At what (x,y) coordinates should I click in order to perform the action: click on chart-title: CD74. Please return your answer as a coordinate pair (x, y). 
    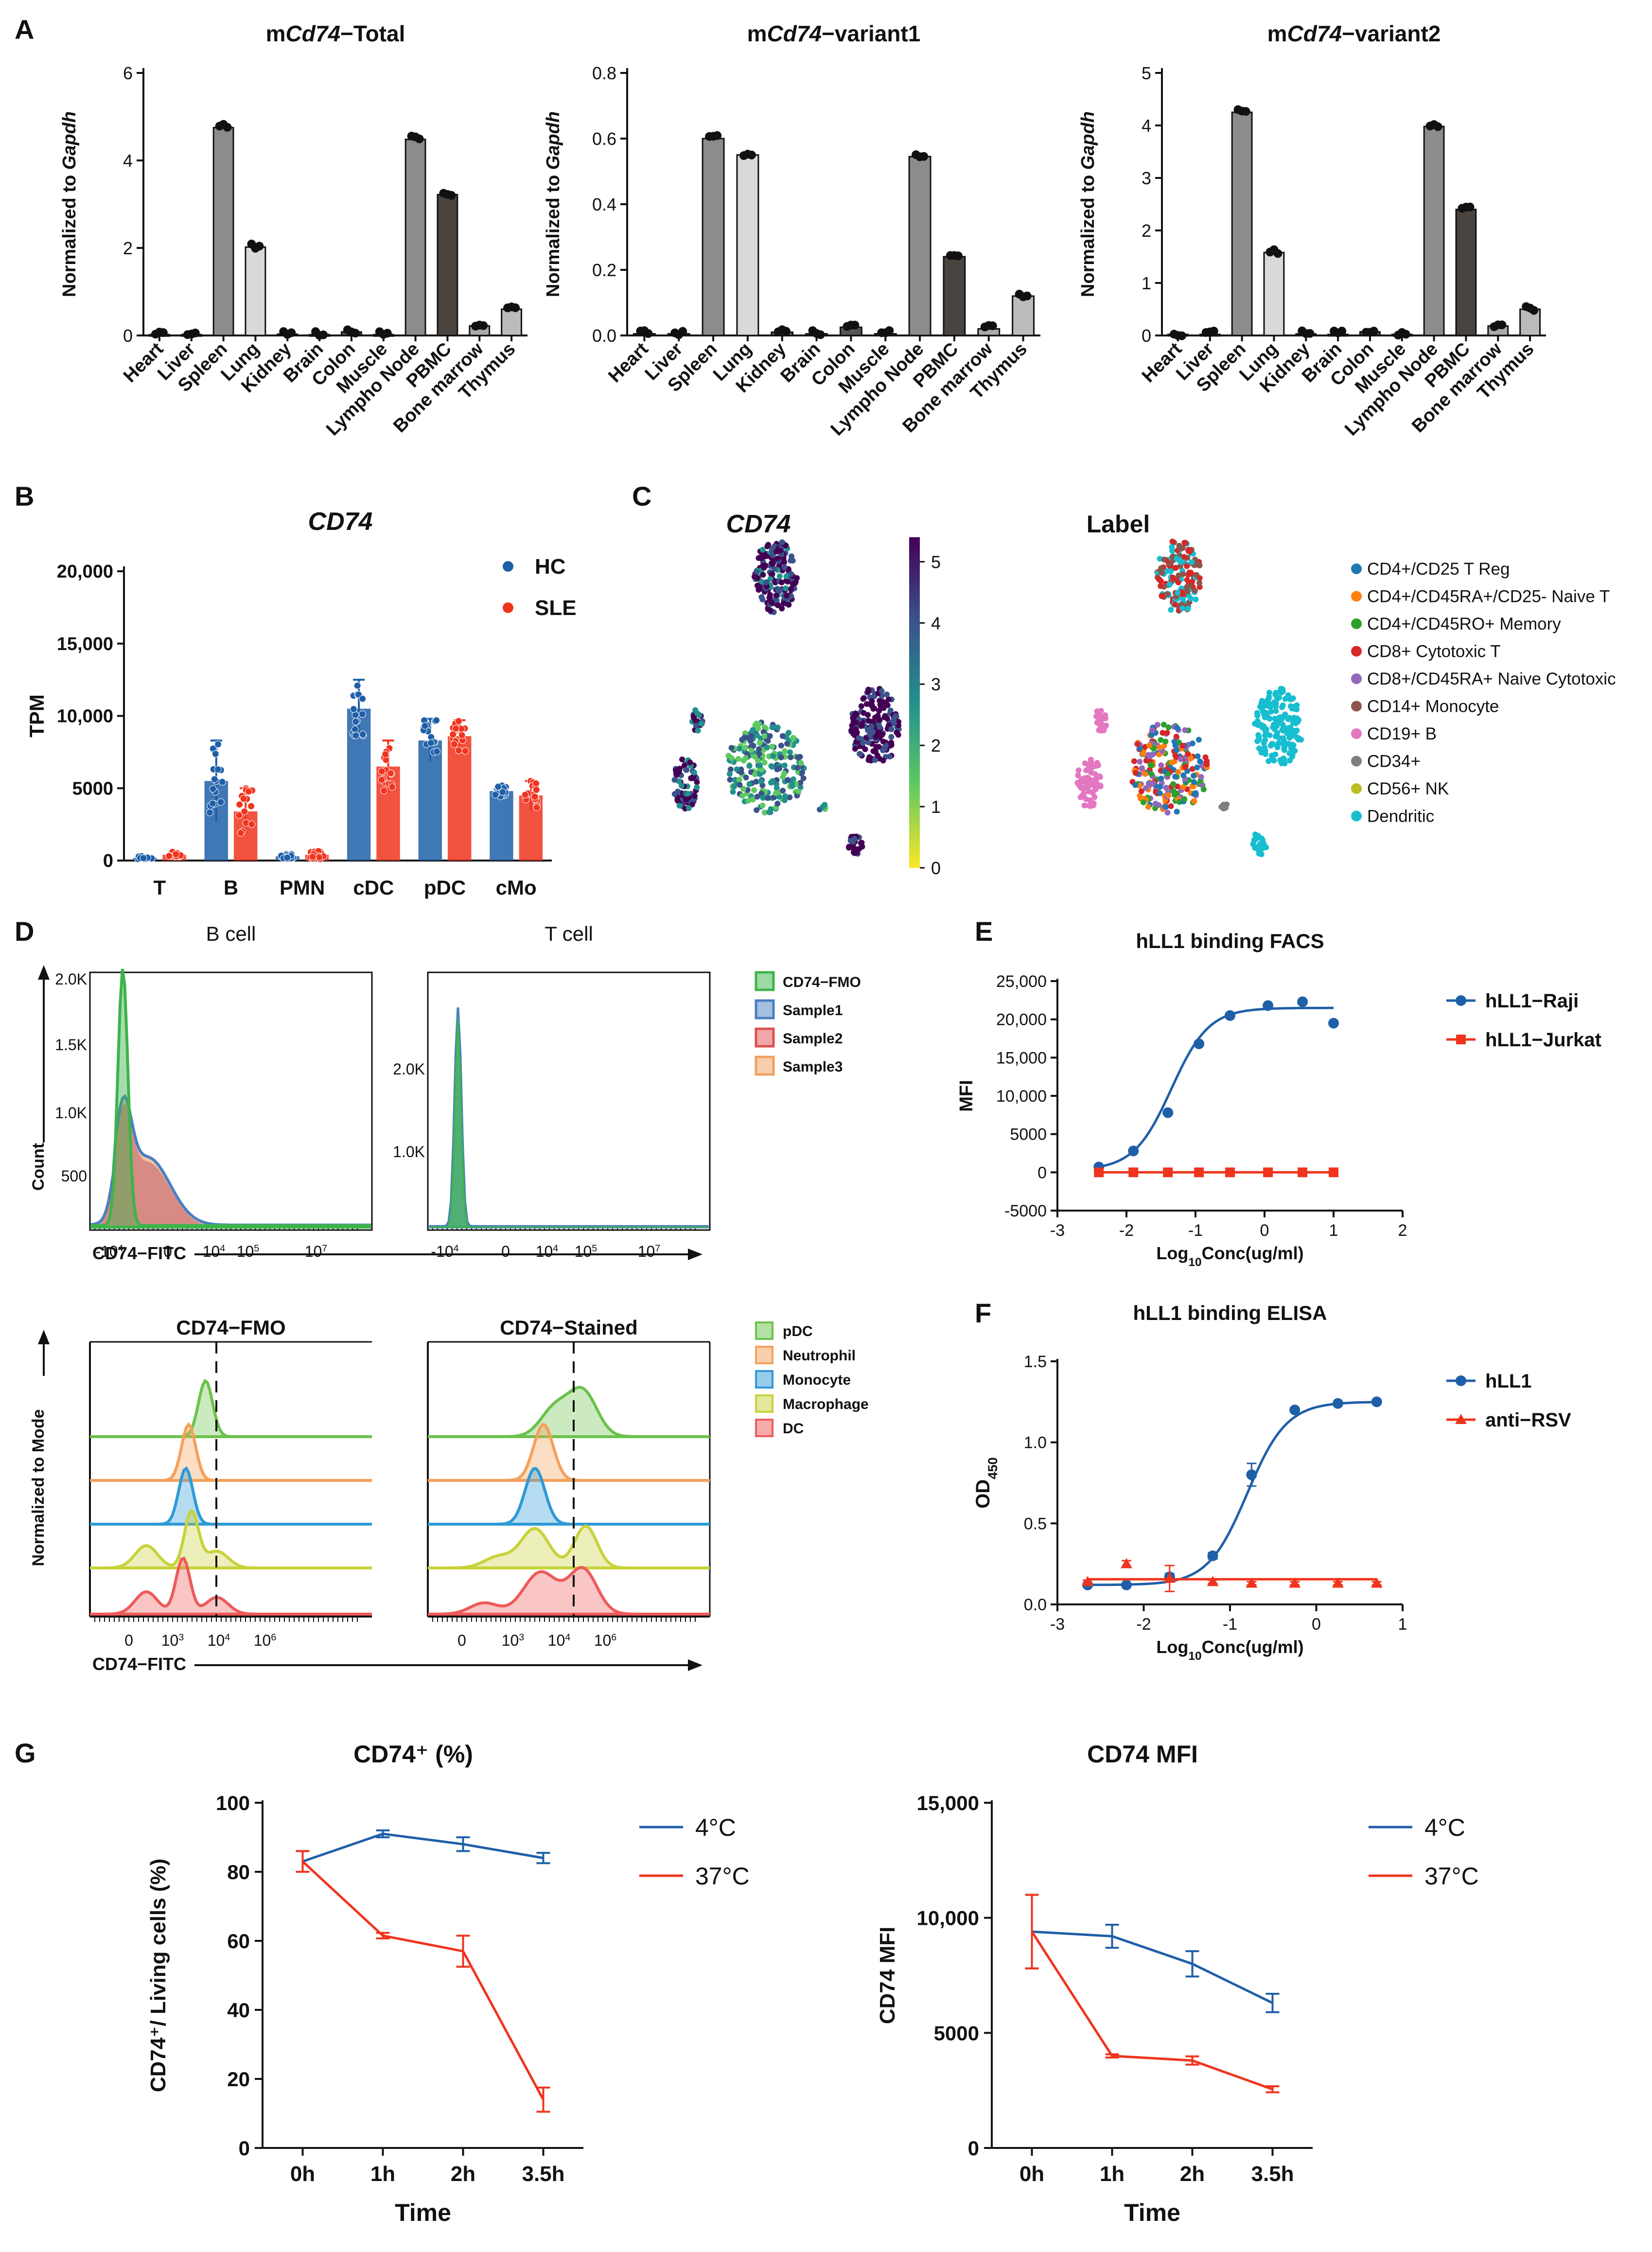
    Looking at the image, I should click on (340, 522).